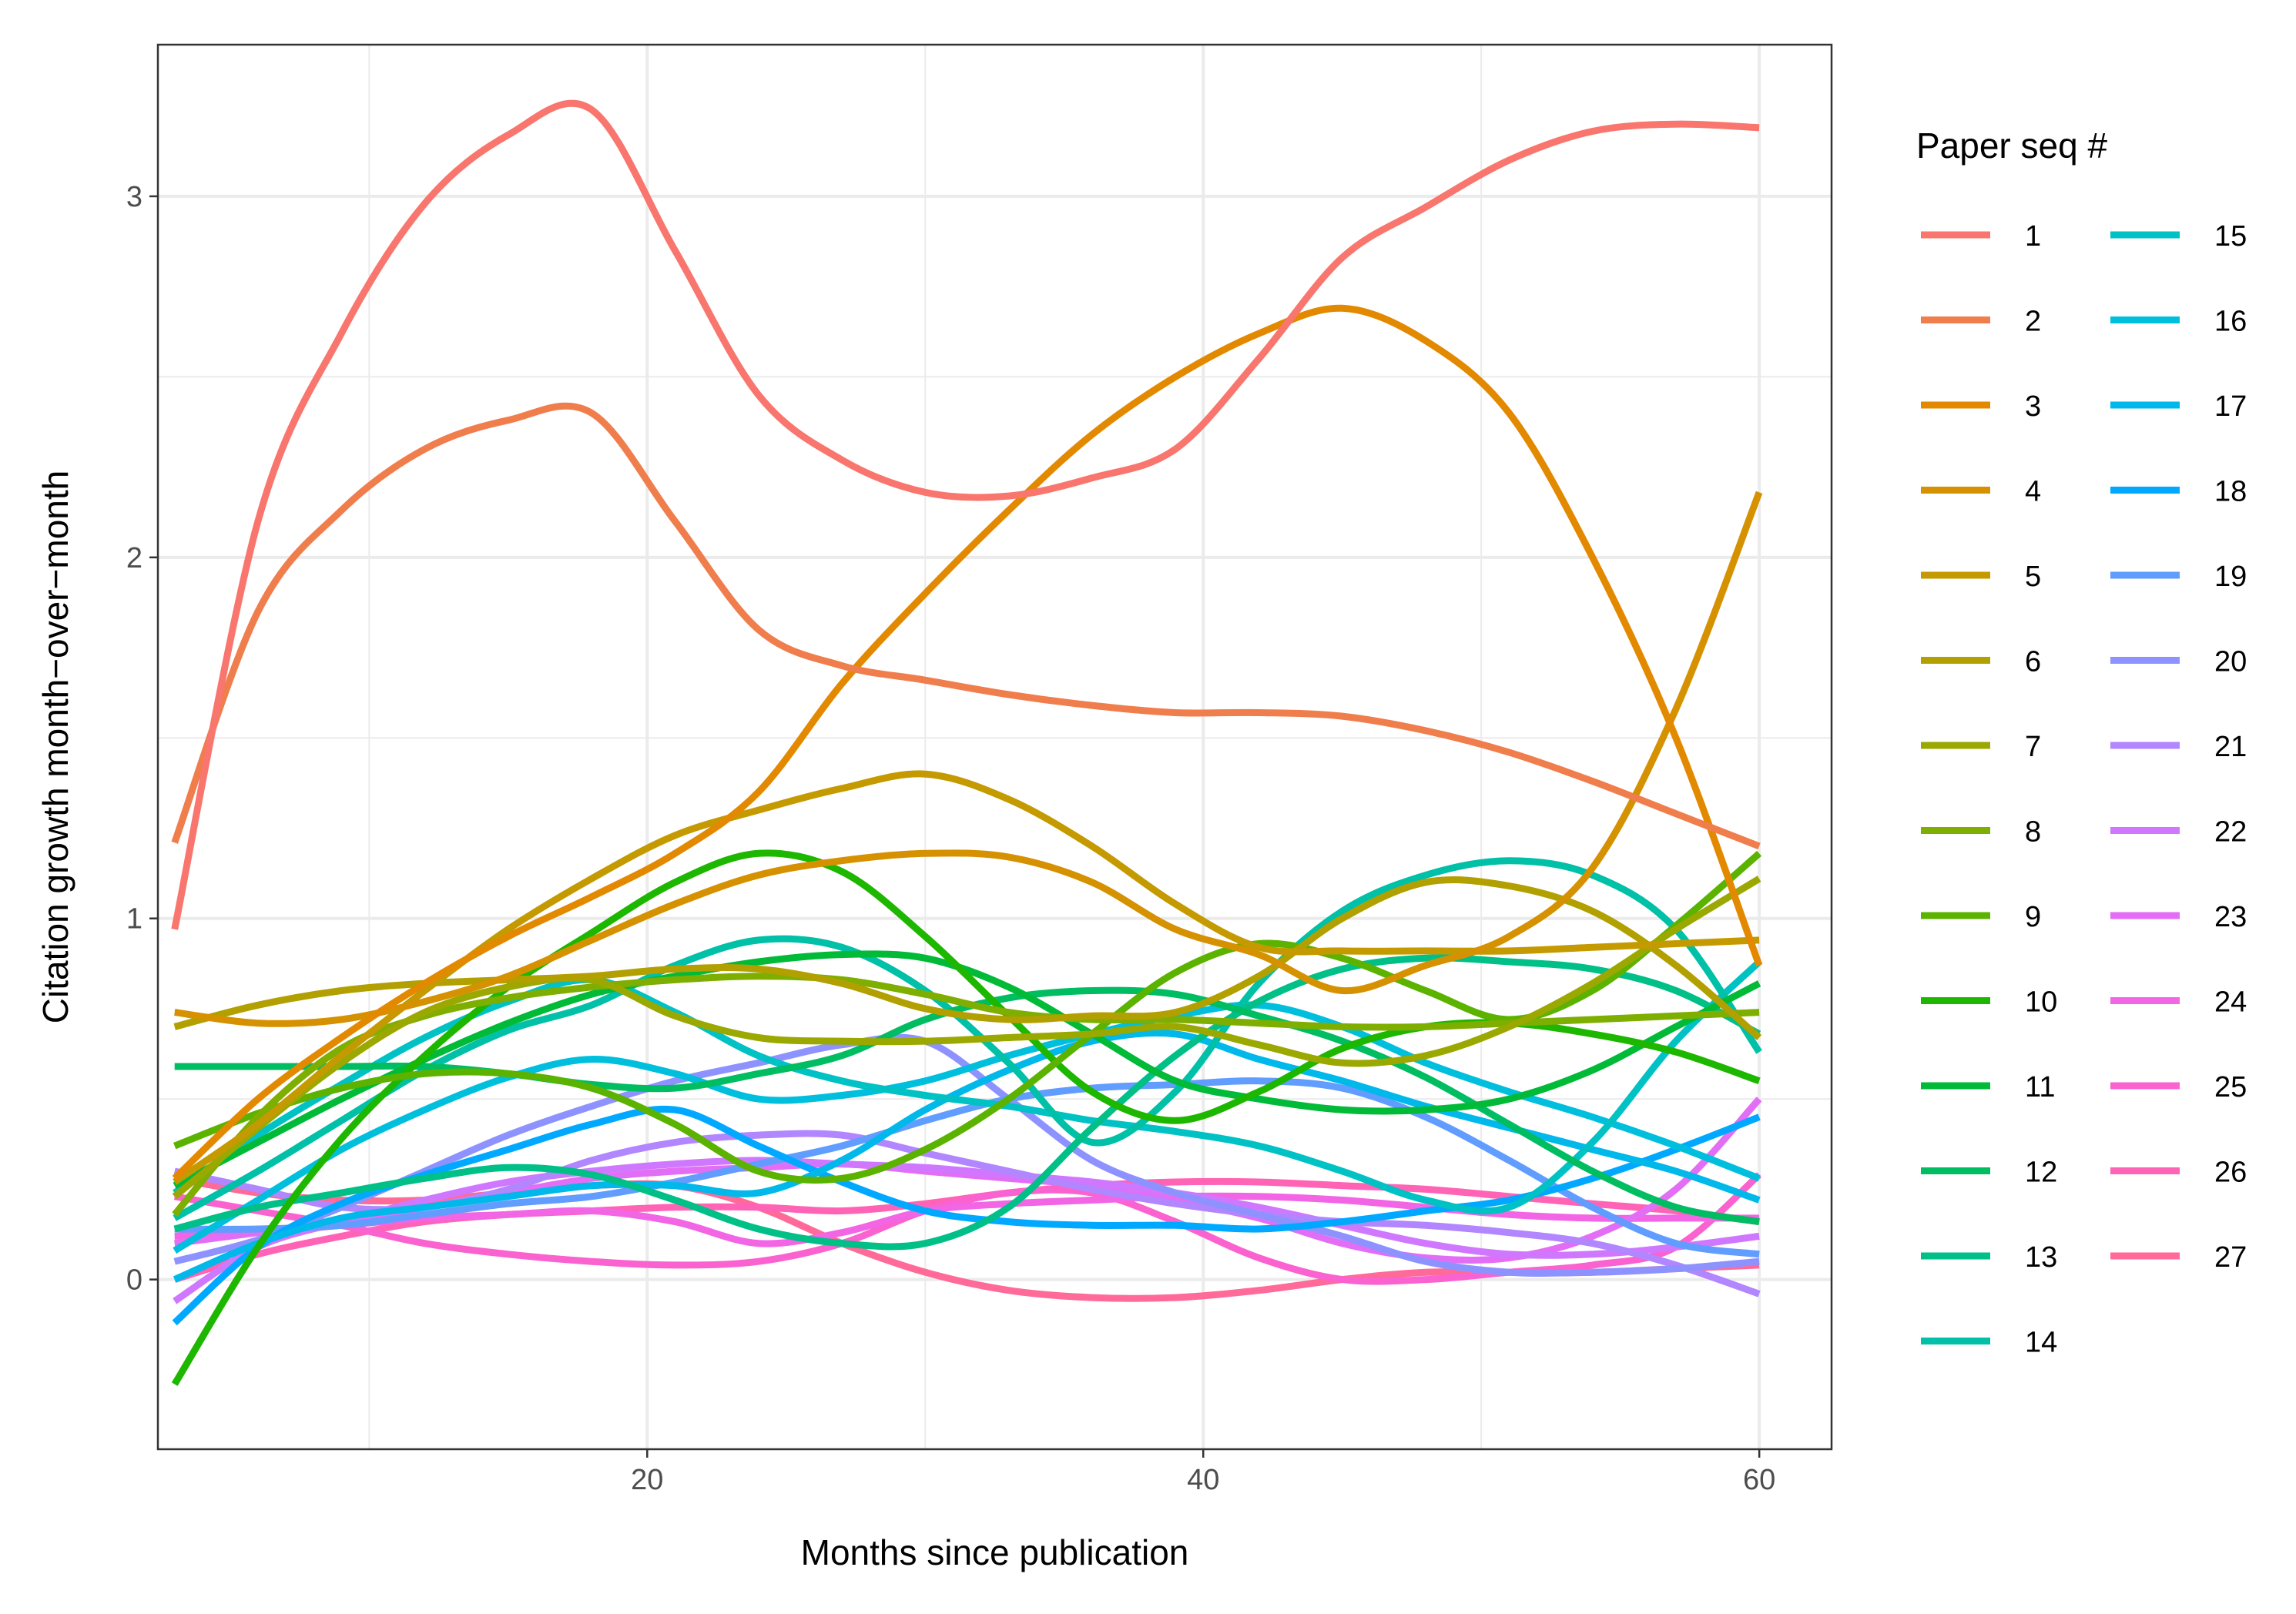 The height and width of the screenshot is (1614, 2296). Describe the element at coordinates (2230, 747) in the screenshot. I see `legend-key-label: 21` at that location.